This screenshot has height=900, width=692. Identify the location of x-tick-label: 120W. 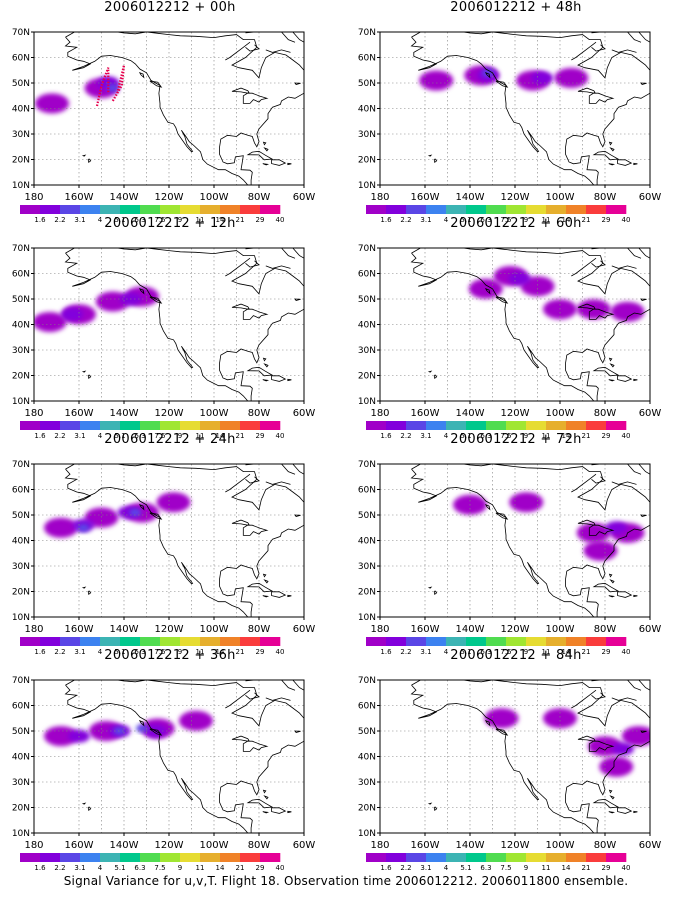
(515, 845).